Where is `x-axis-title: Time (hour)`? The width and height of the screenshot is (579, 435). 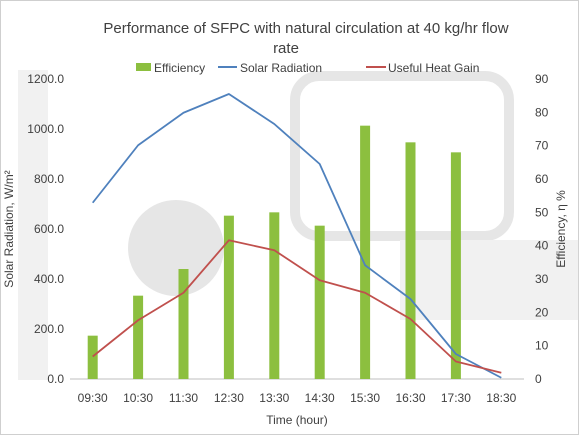
x-axis-title: Time (hour) is located at coordinates (297, 420).